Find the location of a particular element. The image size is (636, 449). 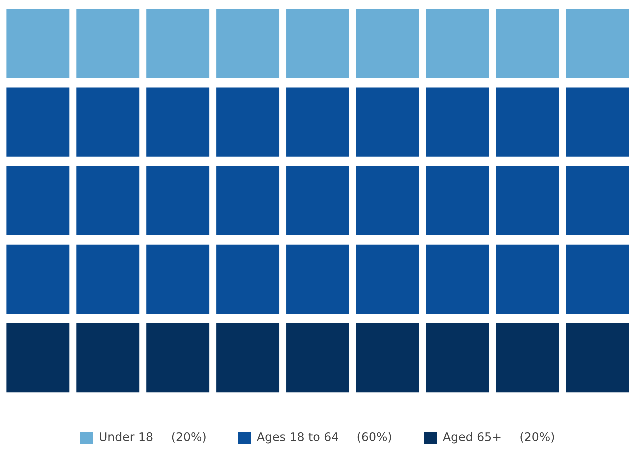

category-label: Ages 18 to 64 is located at coordinates (297, 438).